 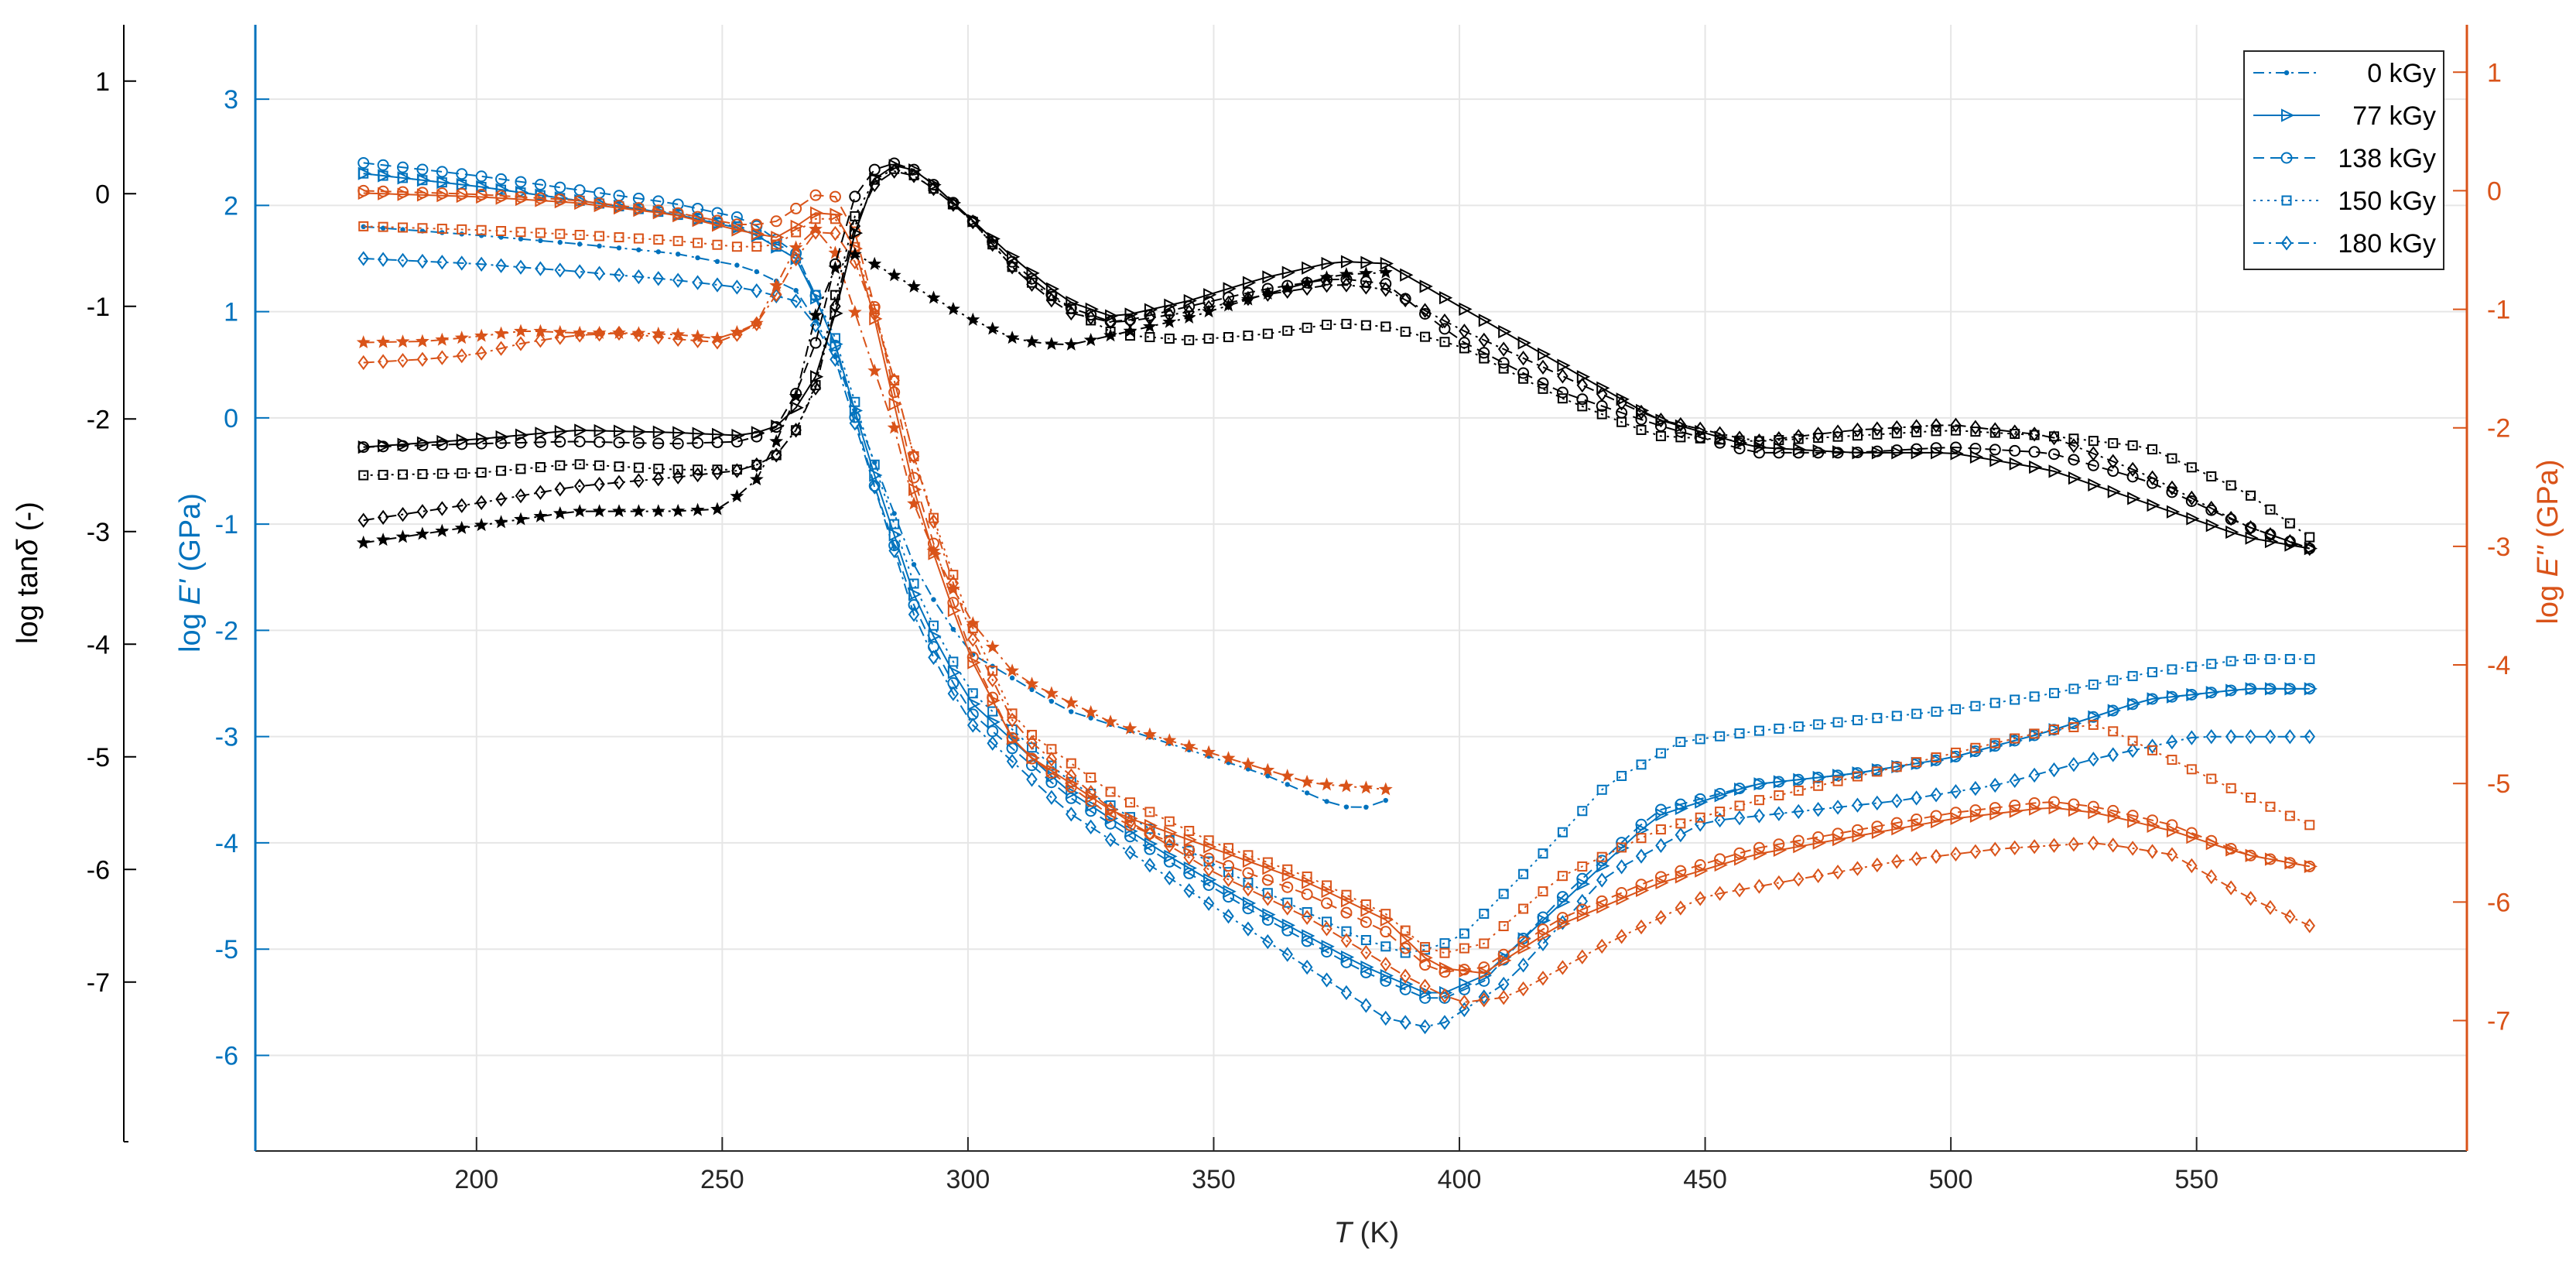 What do you see at coordinates (1208, 338) in the screenshot?
I see `point-150-kgy-tan--43` at bounding box center [1208, 338].